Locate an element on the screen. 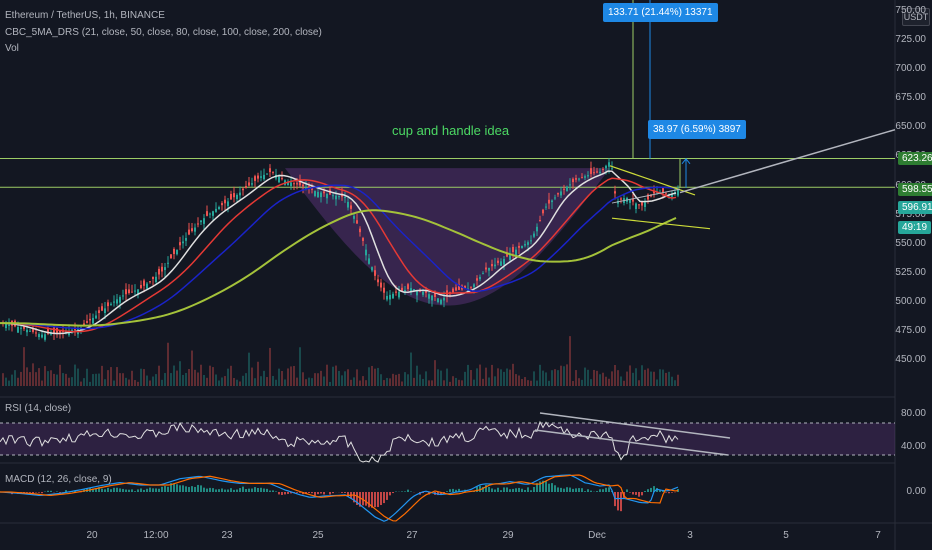 This screenshot has width=932, height=550. currency-label: USDT is located at coordinates (916, 17).